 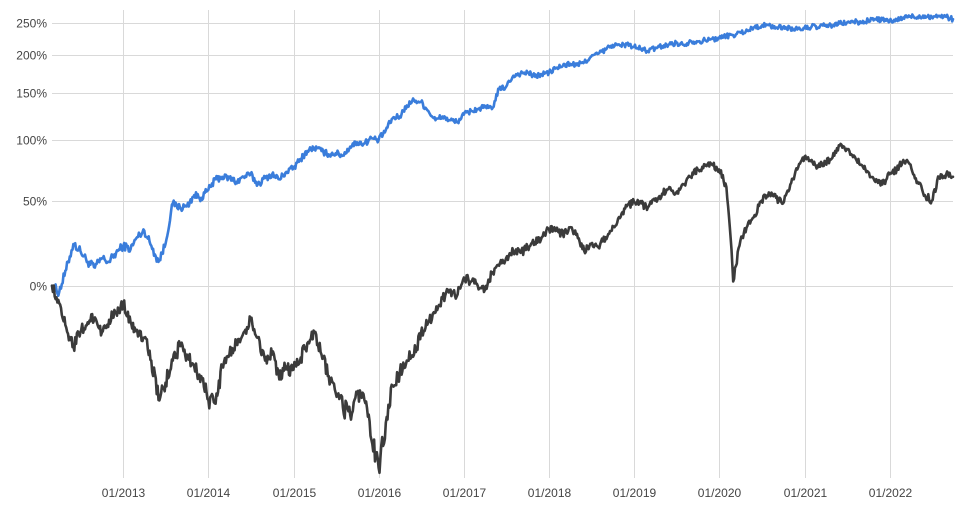 What do you see at coordinates (720, 493) in the screenshot?
I see `x-tick-label: 01/2020` at bounding box center [720, 493].